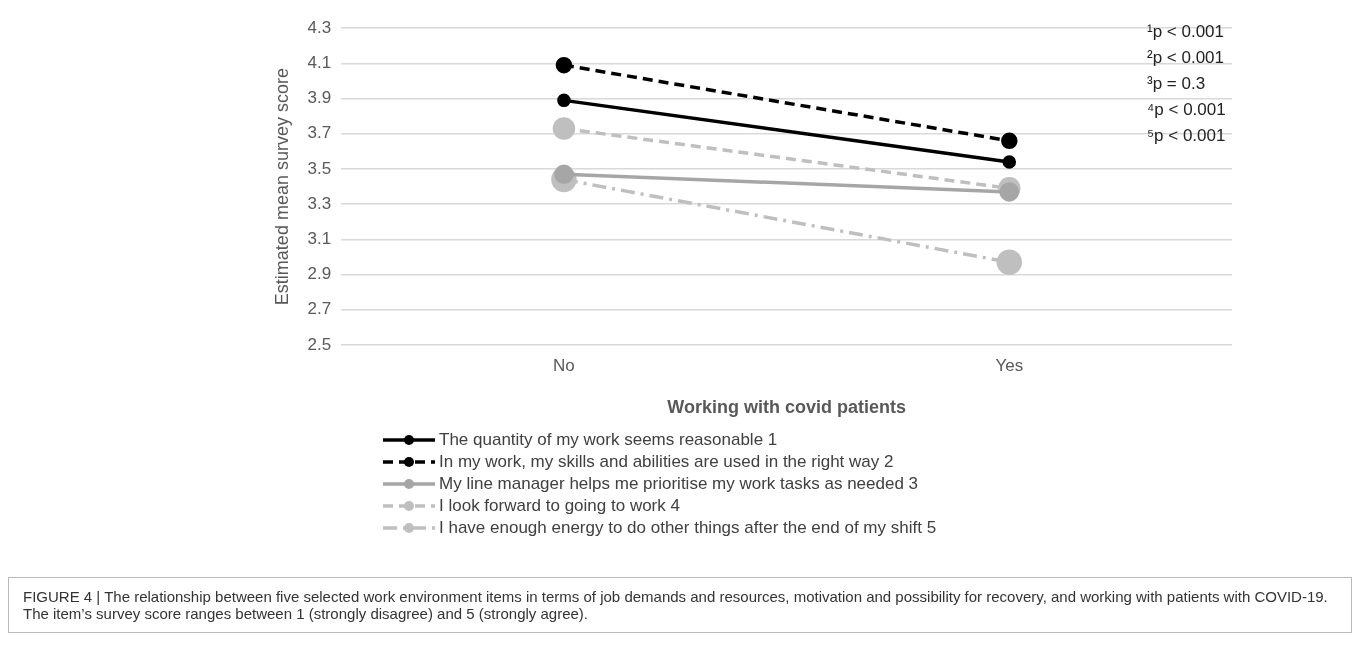 The width and height of the screenshot is (1360, 664). Describe the element at coordinates (319, 168) in the screenshot. I see `y-tick-label: 3.5` at that location.